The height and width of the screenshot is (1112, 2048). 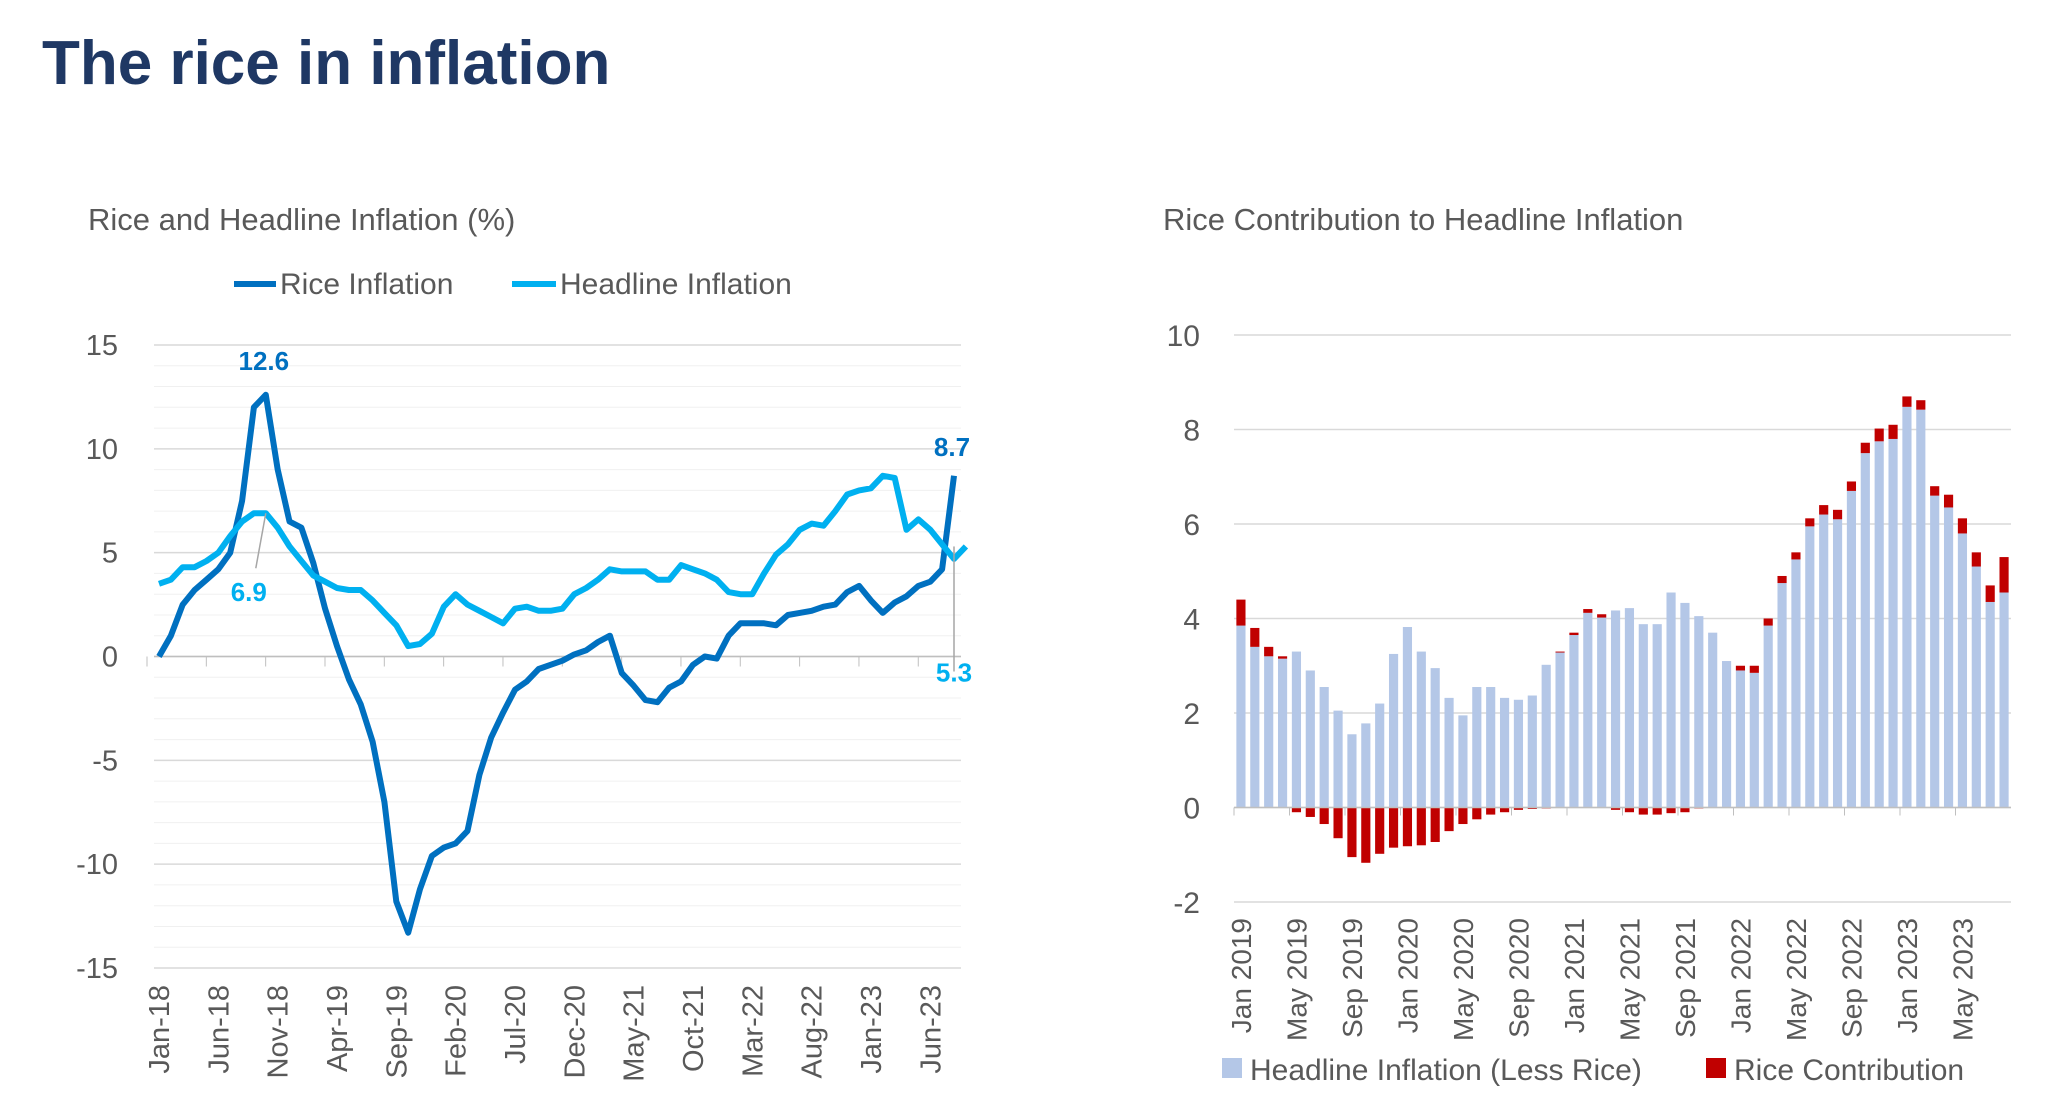 I want to click on x-tick-label: Sep 2021, so click(x=1685, y=978).